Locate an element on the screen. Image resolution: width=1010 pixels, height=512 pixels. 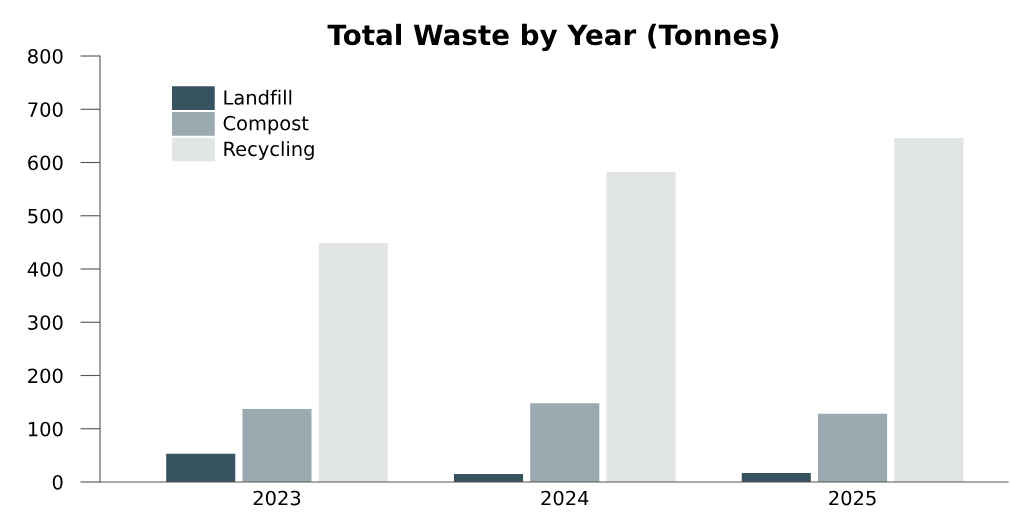
legend-label: Compost is located at coordinates (266, 125).